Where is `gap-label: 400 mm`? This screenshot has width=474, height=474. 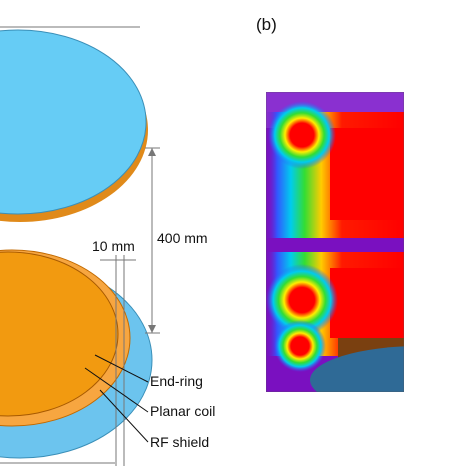
gap-label: 400 mm is located at coordinates (182, 238).